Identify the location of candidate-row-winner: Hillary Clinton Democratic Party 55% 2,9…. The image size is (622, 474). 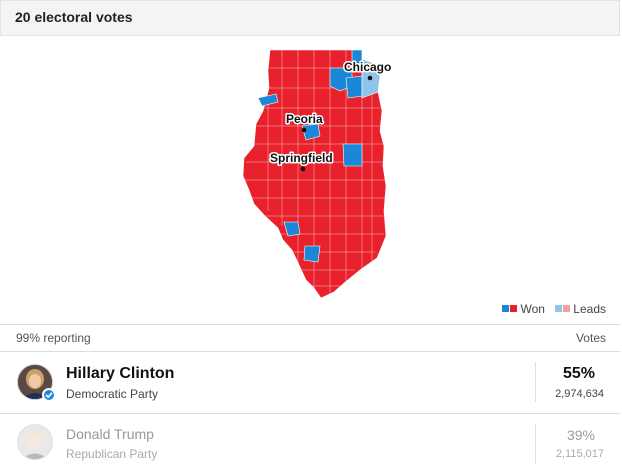
(310, 382).